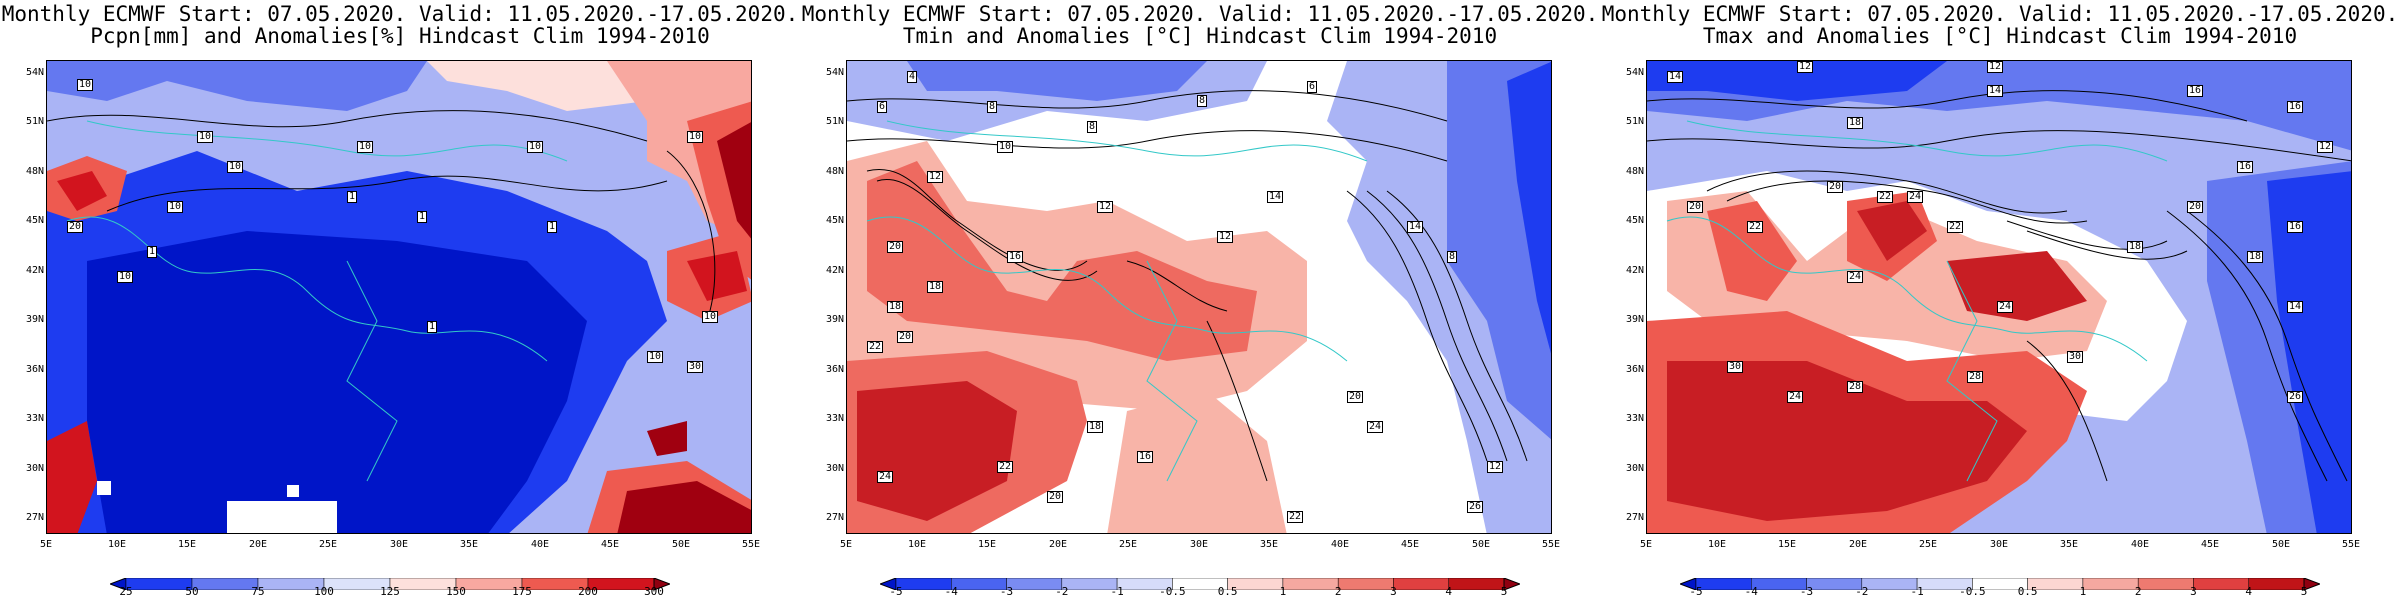  Describe the element at coordinates (126, 591) in the screenshot. I see `colorbar-label: 25` at that location.